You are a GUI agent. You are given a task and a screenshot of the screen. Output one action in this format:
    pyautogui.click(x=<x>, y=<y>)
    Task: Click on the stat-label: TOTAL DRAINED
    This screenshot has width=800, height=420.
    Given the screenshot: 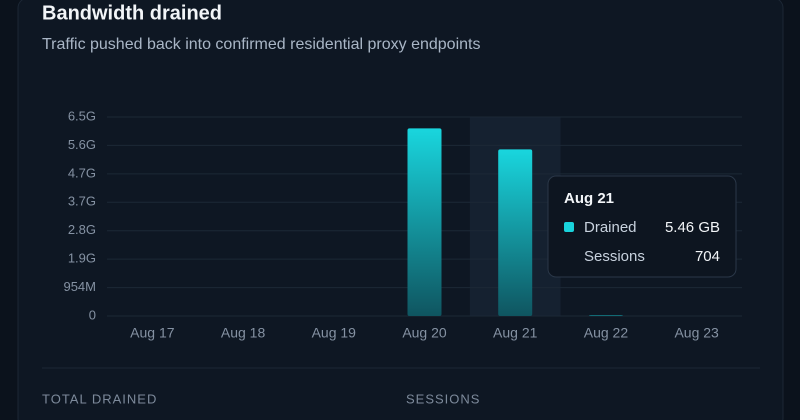 What is the action you would take?
    pyautogui.click(x=99, y=398)
    